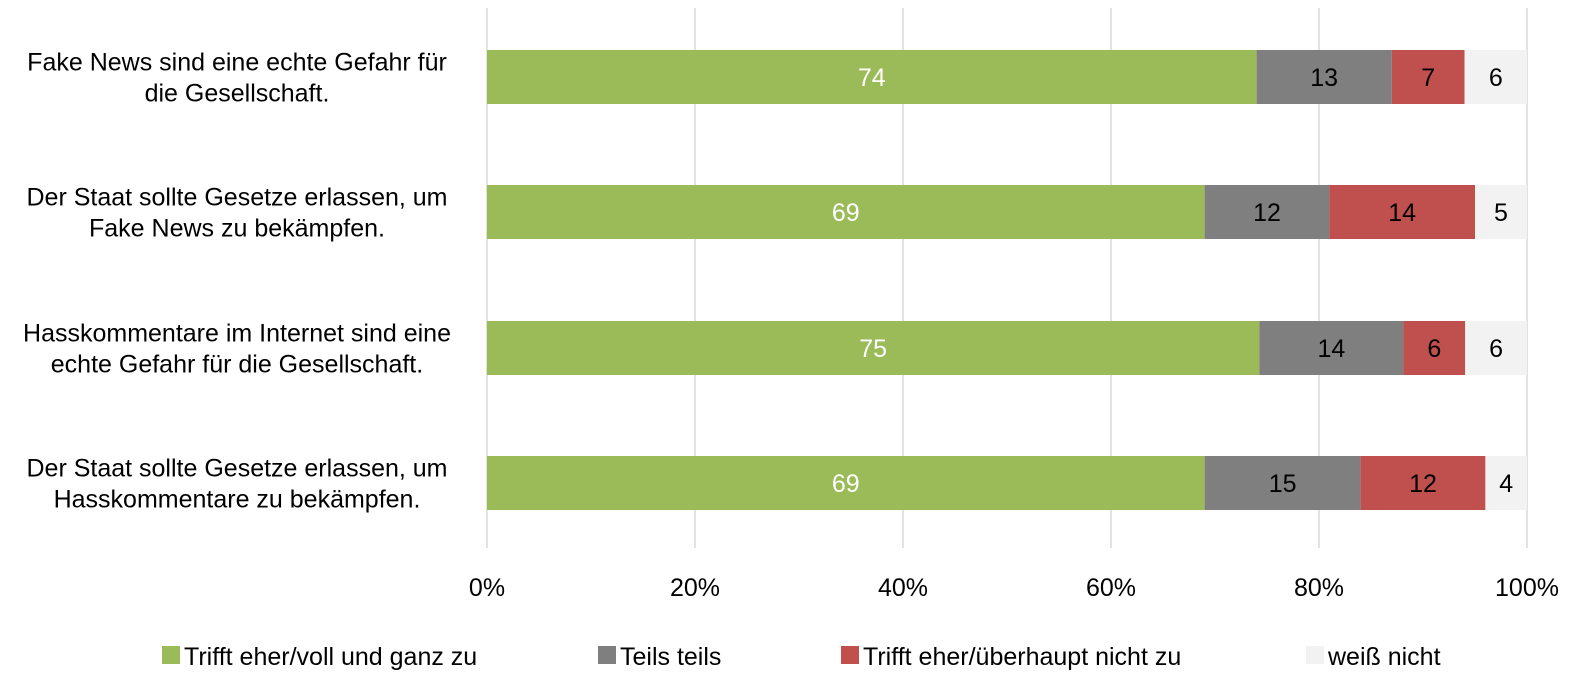 Image resolution: width=1588 pixels, height=685 pixels. What do you see at coordinates (237, 334) in the screenshot?
I see `category-label: Hasskommentare im Internet sind eine` at bounding box center [237, 334].